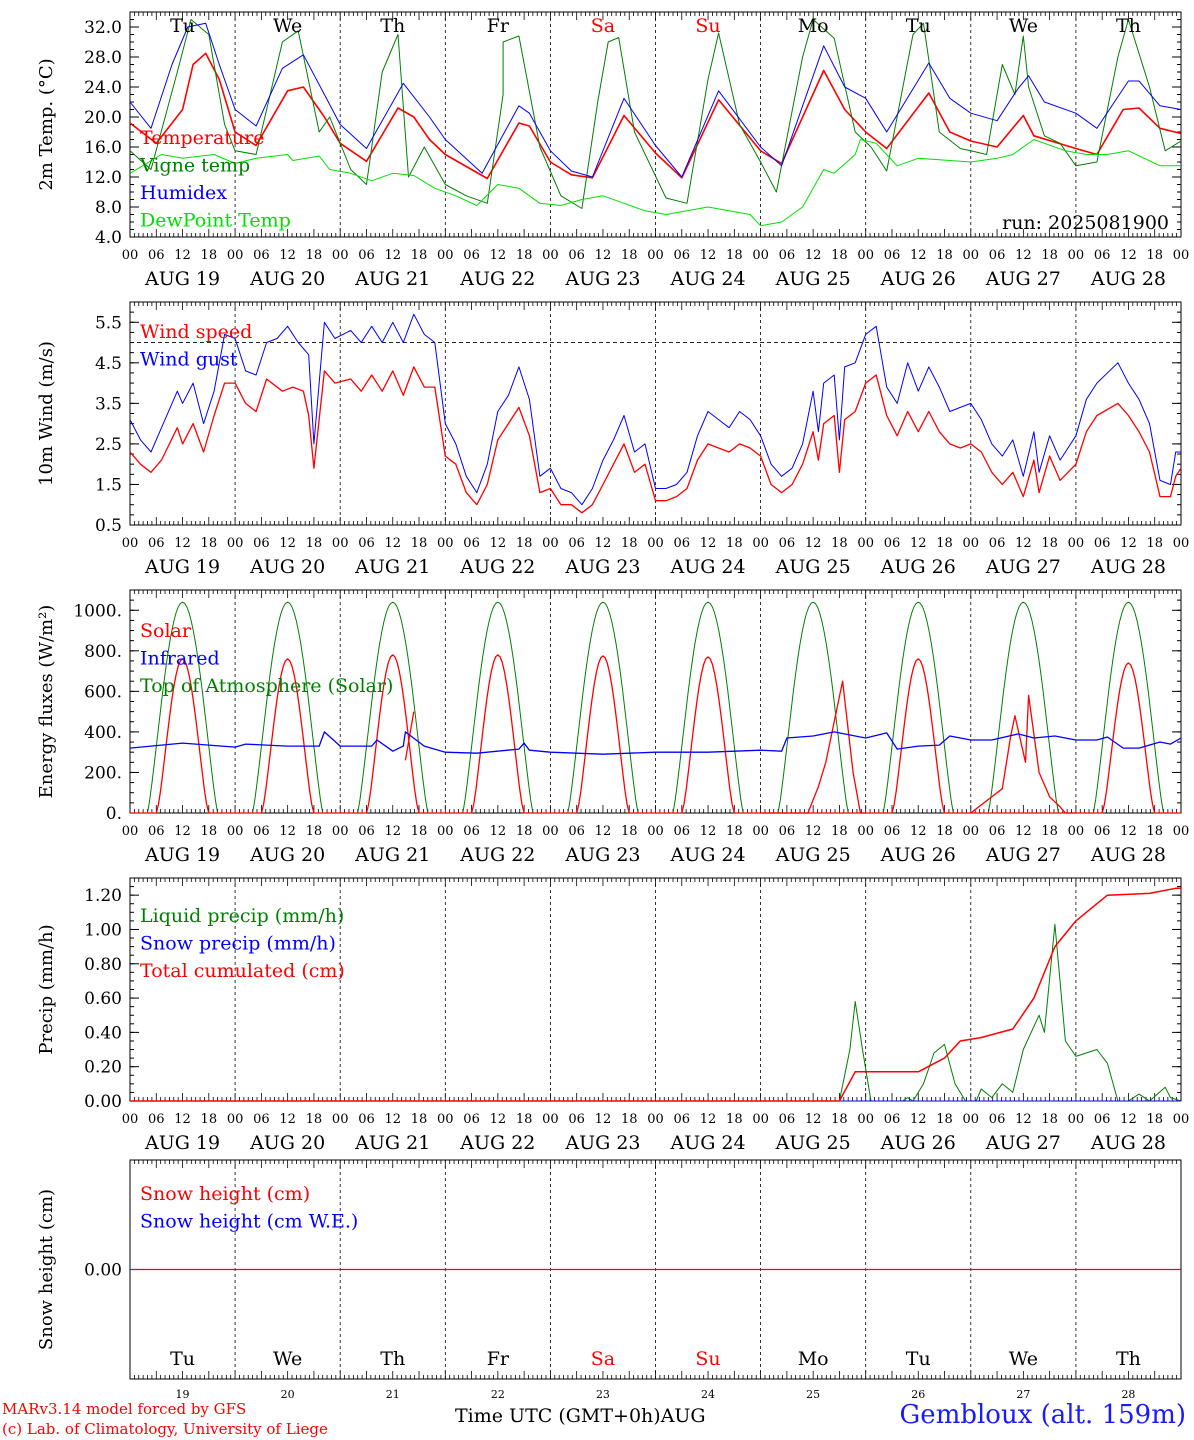  What do you see at coordinates (242, 916) in the screenshot?
I see `legend-item: Liquid precip (mm/h)` at bounding box center [242, 916].